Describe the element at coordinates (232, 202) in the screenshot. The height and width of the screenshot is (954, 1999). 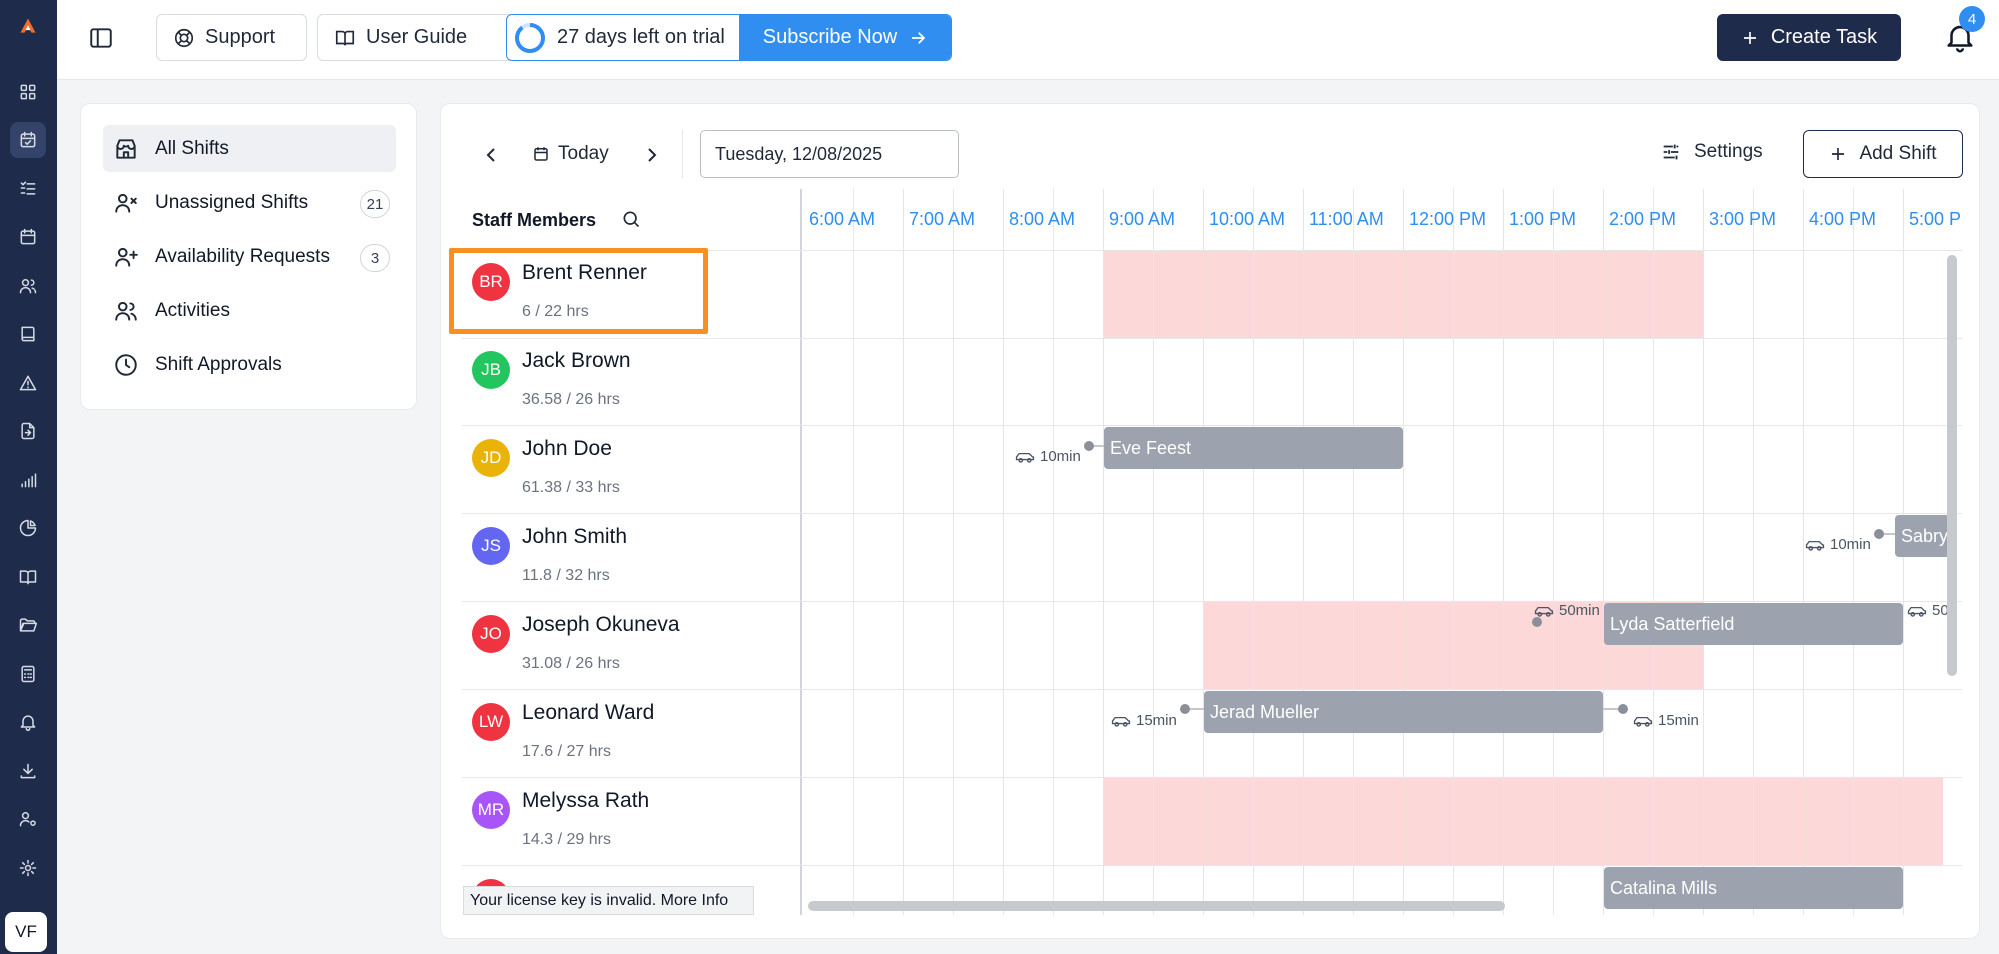
I see `filter-label: Unassigned Shifts` at that location.